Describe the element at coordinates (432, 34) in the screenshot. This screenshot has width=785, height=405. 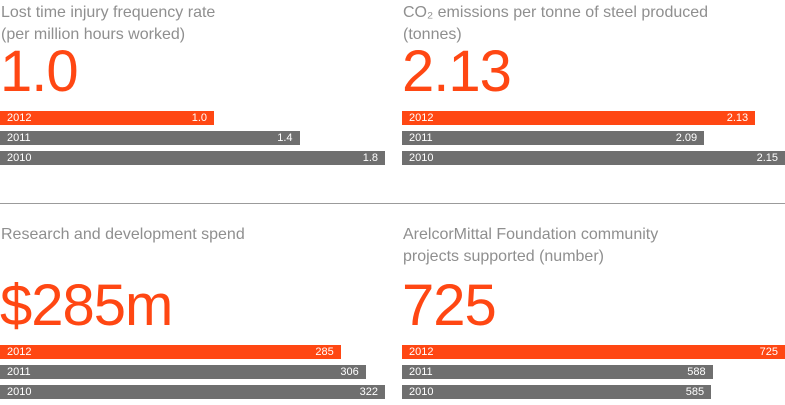
I see `panel-title-line2: (tonnes)` at that location.